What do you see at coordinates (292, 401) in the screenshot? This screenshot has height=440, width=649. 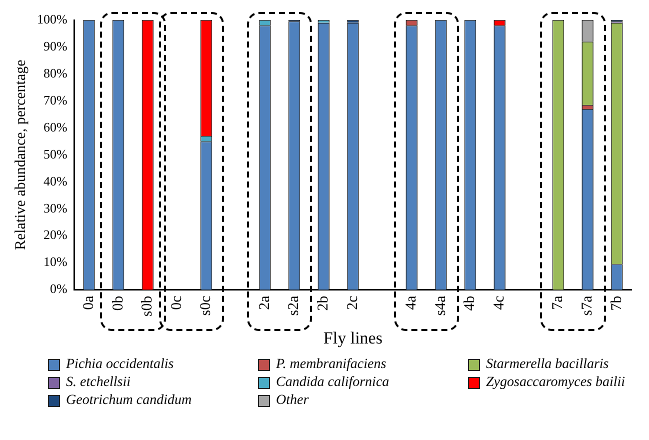 I see `legend-label: Other` at bounding box center [292, 401].